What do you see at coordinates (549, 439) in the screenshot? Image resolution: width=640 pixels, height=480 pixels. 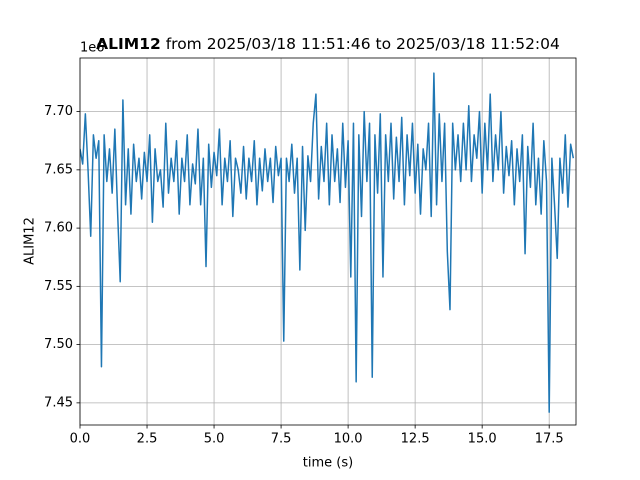 I see `x-tick-label: 17.5` at bounding box center [549, 439].